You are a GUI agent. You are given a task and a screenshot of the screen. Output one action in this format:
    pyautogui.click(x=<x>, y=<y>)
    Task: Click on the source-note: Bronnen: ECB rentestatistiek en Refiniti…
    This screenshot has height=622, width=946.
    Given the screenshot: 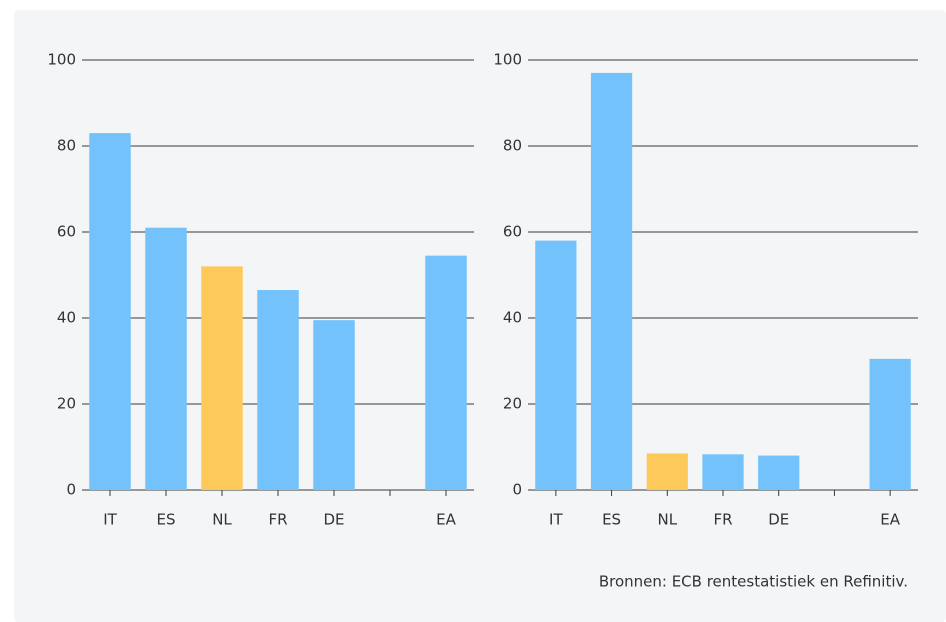 What is the action you would take?
    pyautogui.click(x=753, y=582)
    